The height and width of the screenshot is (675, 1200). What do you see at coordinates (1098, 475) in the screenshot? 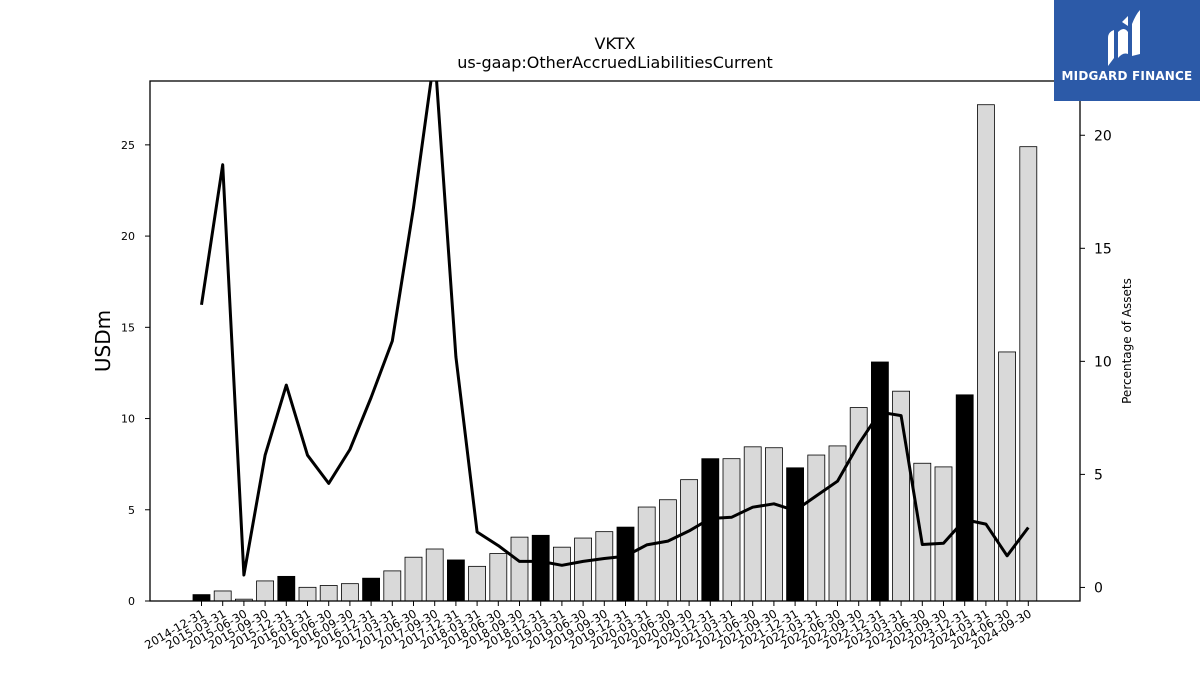
I see `y2-tick-label: 5` at bounding box center [1098, 475].